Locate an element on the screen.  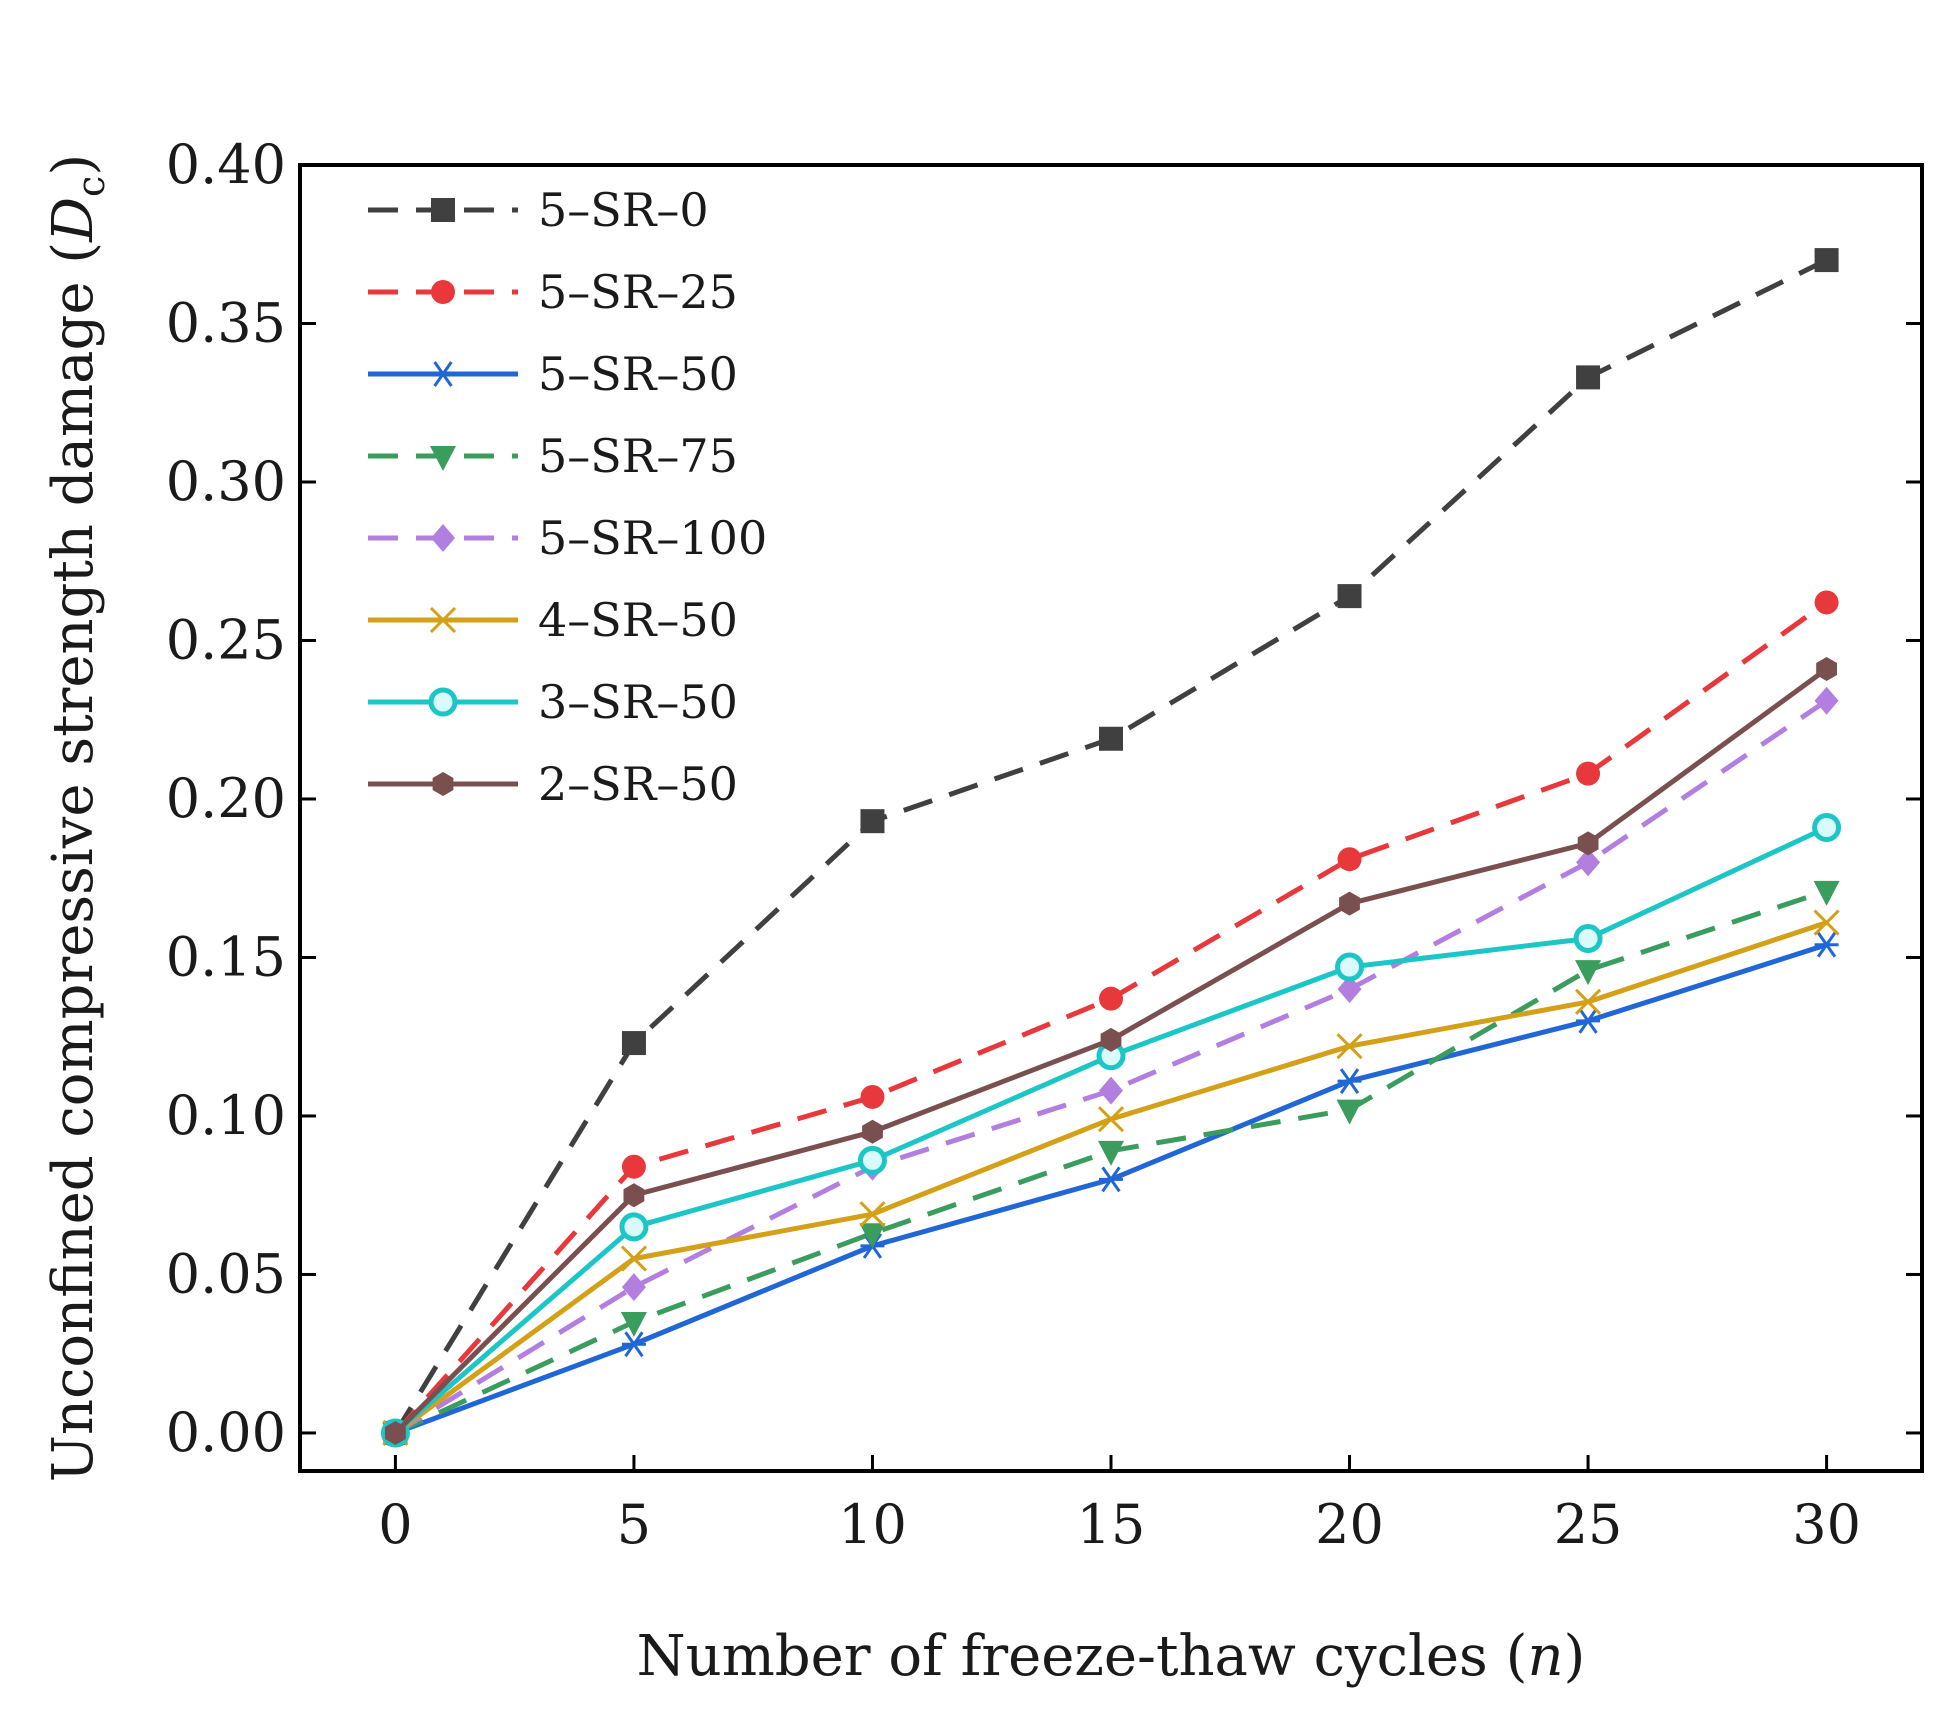
y-tick-label: 0.35 is located at coordinates (226, 322).